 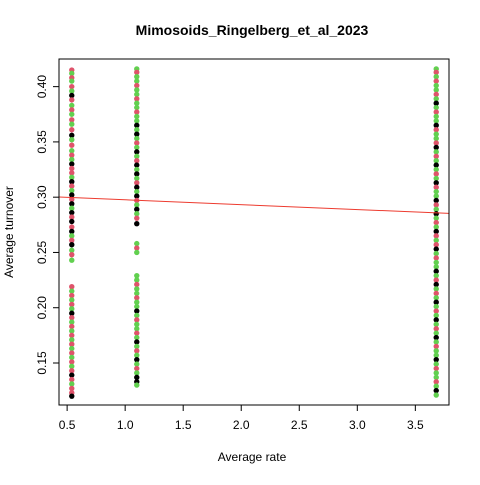 I want to click on x-tick-label: 2.5, so click(x=299, y=425).